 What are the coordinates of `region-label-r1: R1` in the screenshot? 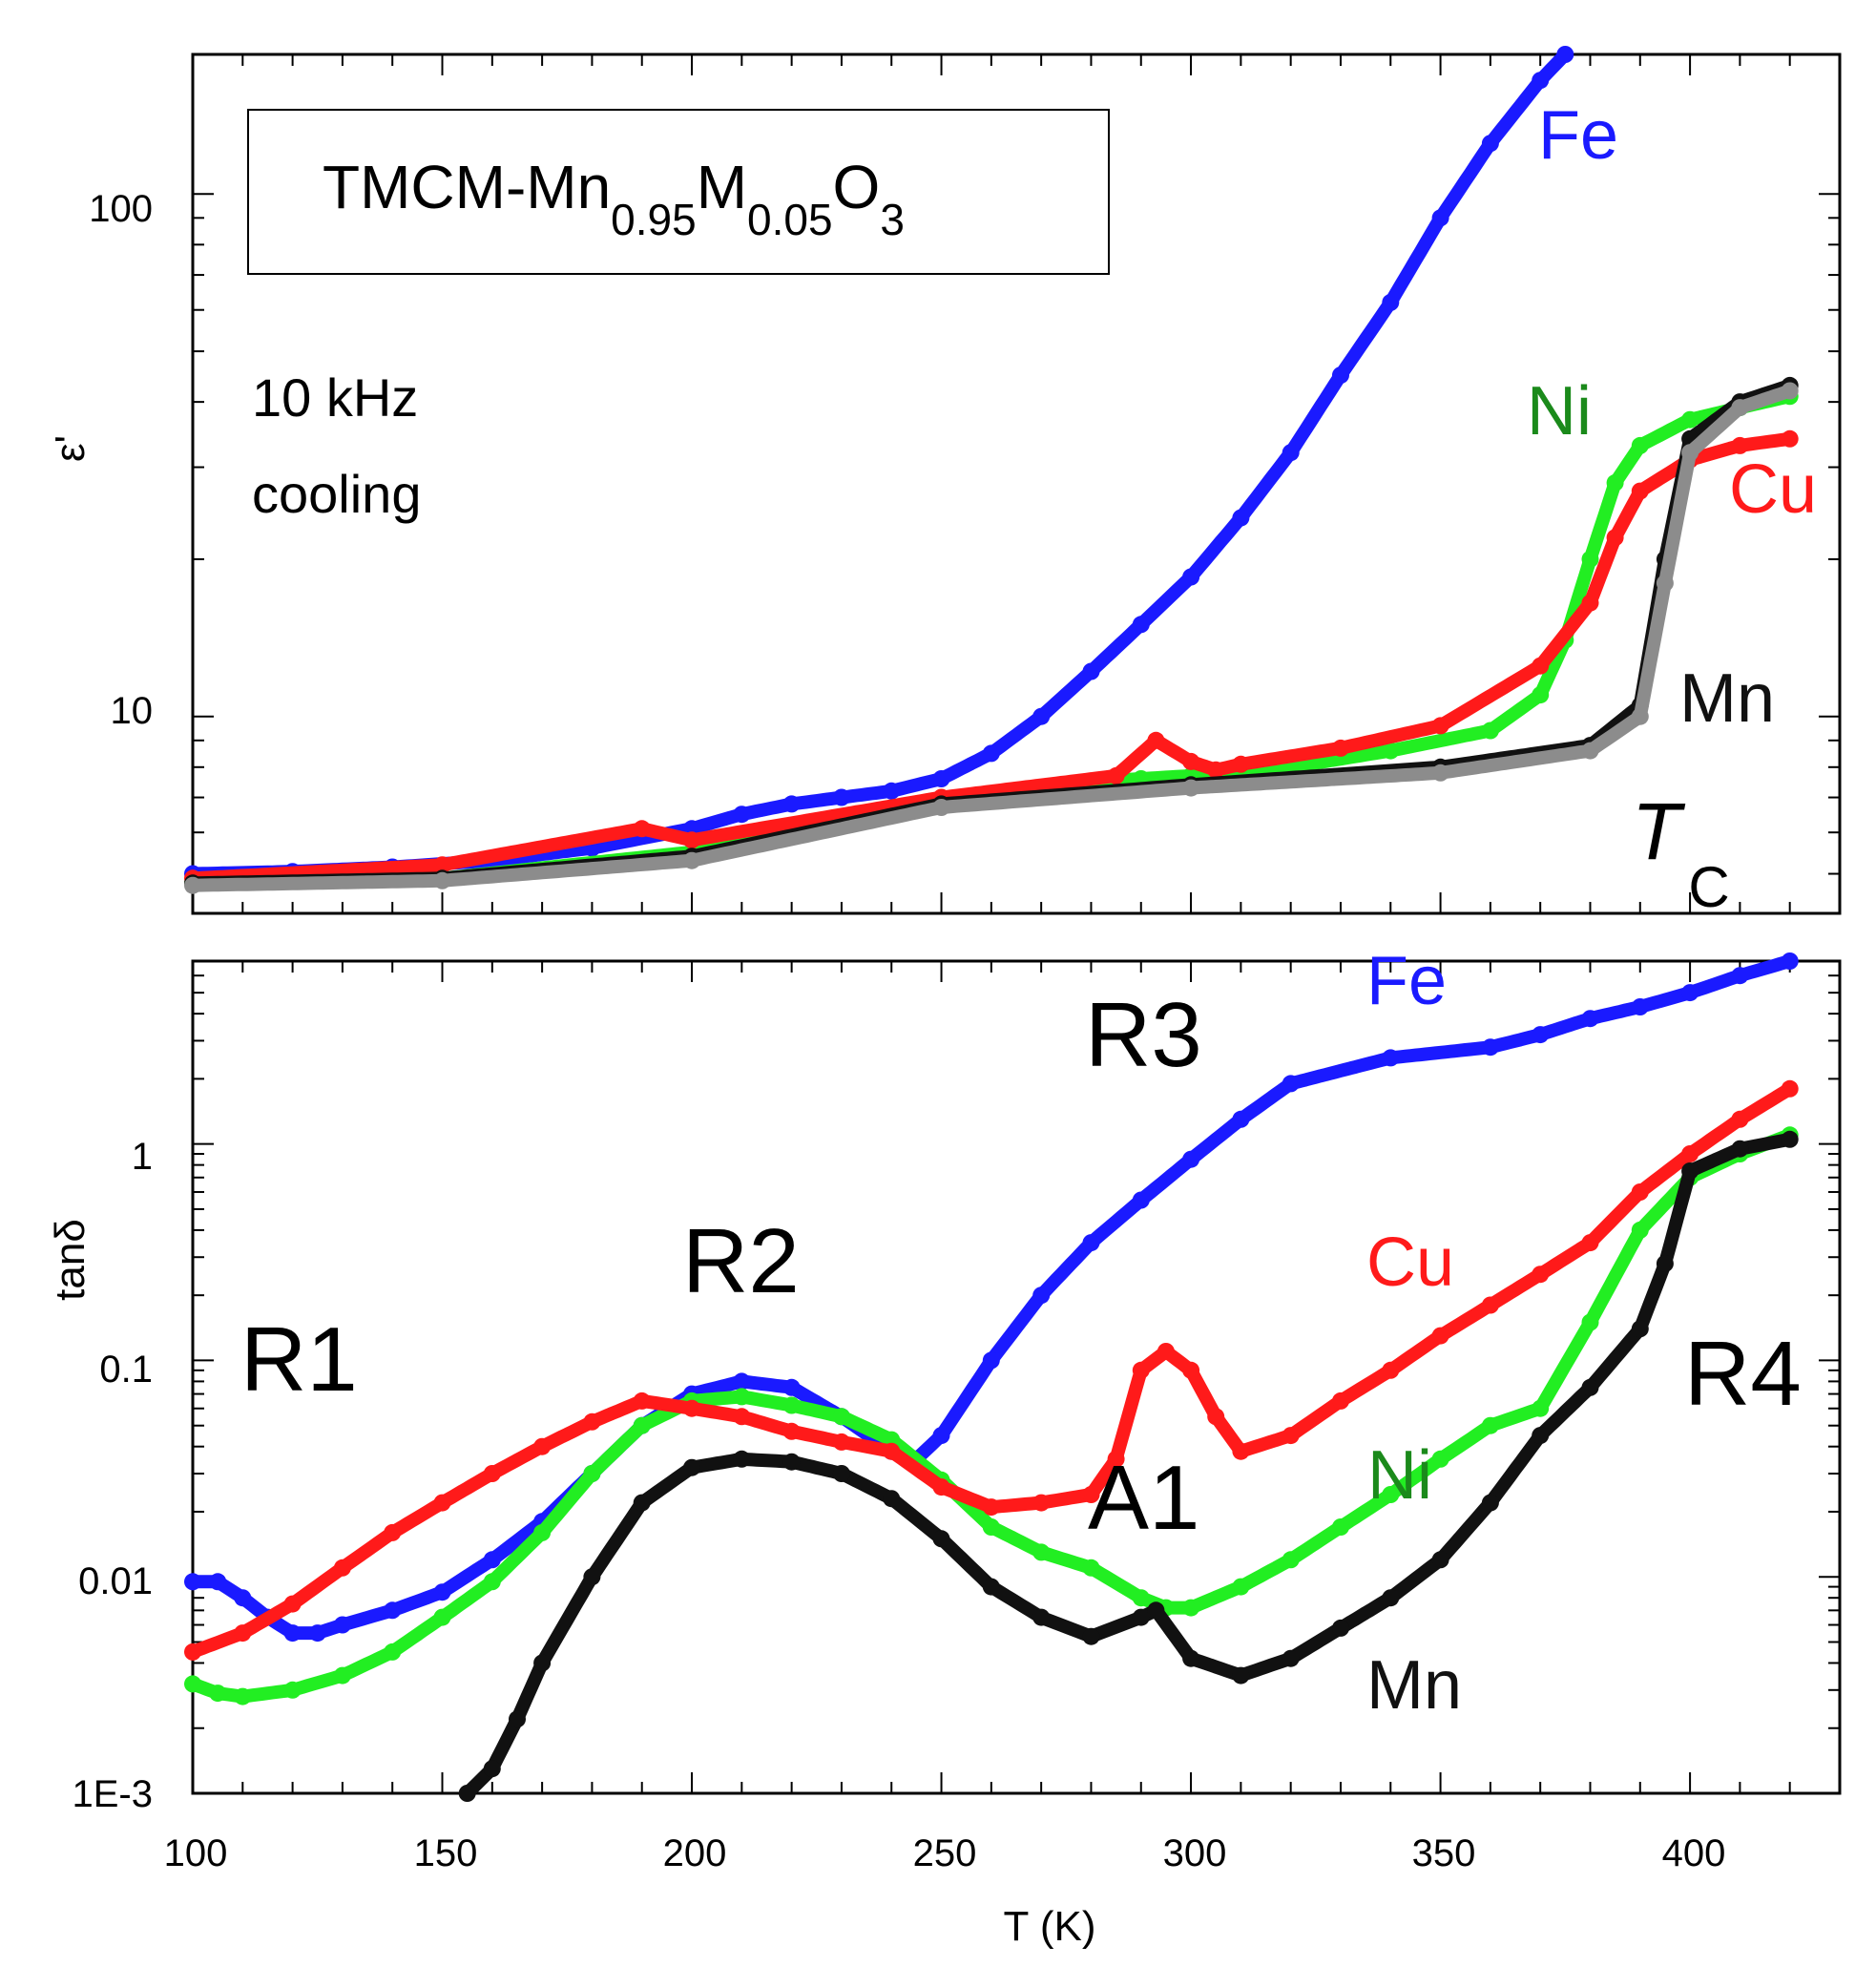 It's located at (299, 1359).